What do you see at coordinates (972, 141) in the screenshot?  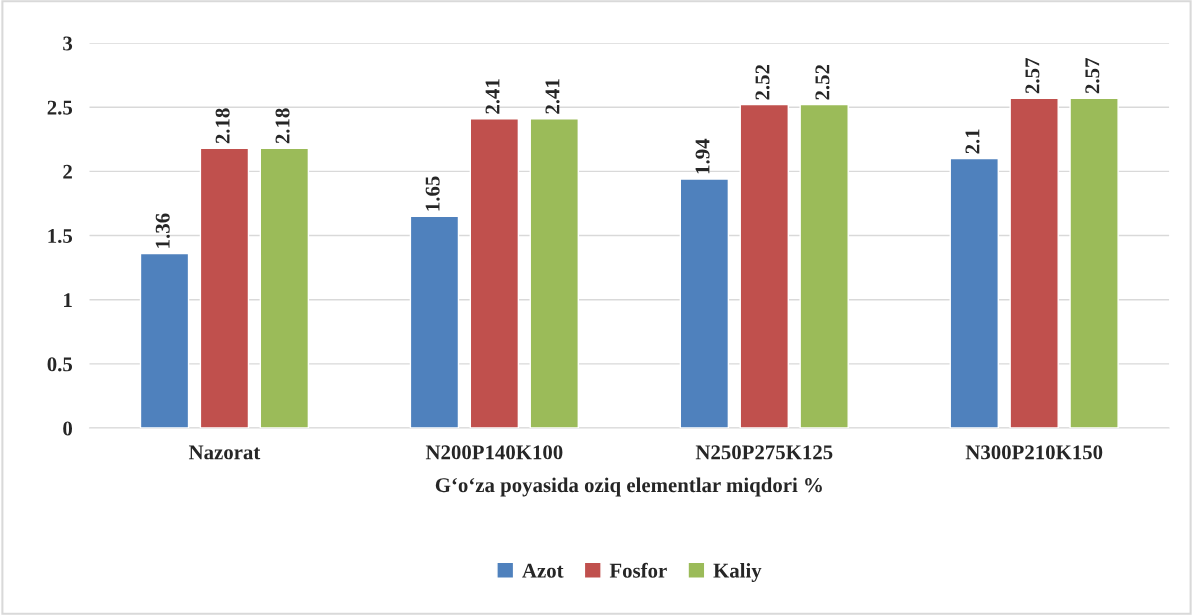 I see `data-label: 2.1` at bounding box center [972, 141].